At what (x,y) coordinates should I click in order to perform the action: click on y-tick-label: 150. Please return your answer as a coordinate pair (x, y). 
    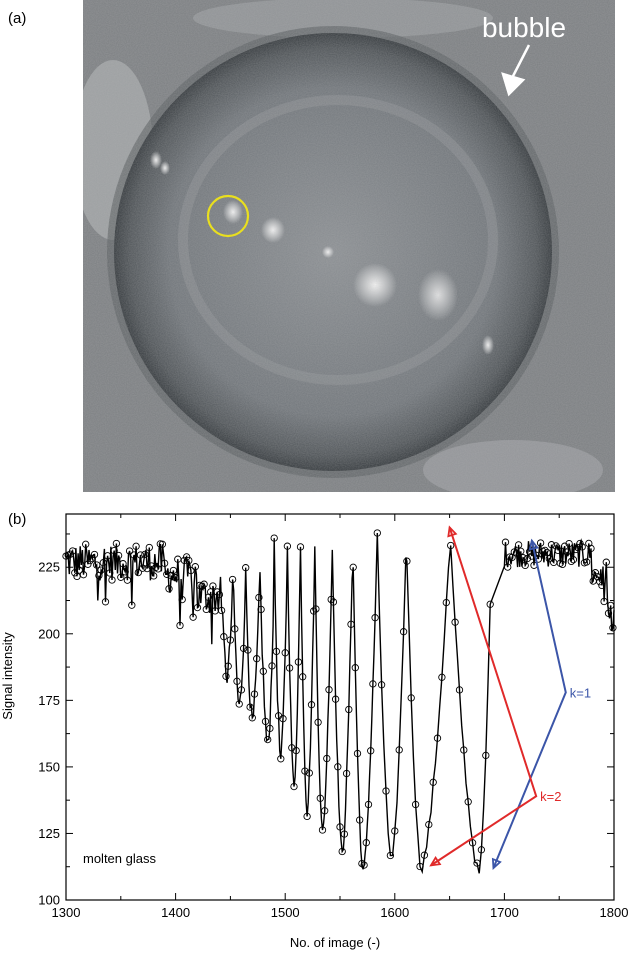
    Looking at the image, I should click on (49, 766).